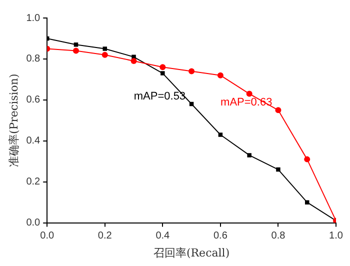  I want to click on x-tick-label: 0.8, so click(278, 236).